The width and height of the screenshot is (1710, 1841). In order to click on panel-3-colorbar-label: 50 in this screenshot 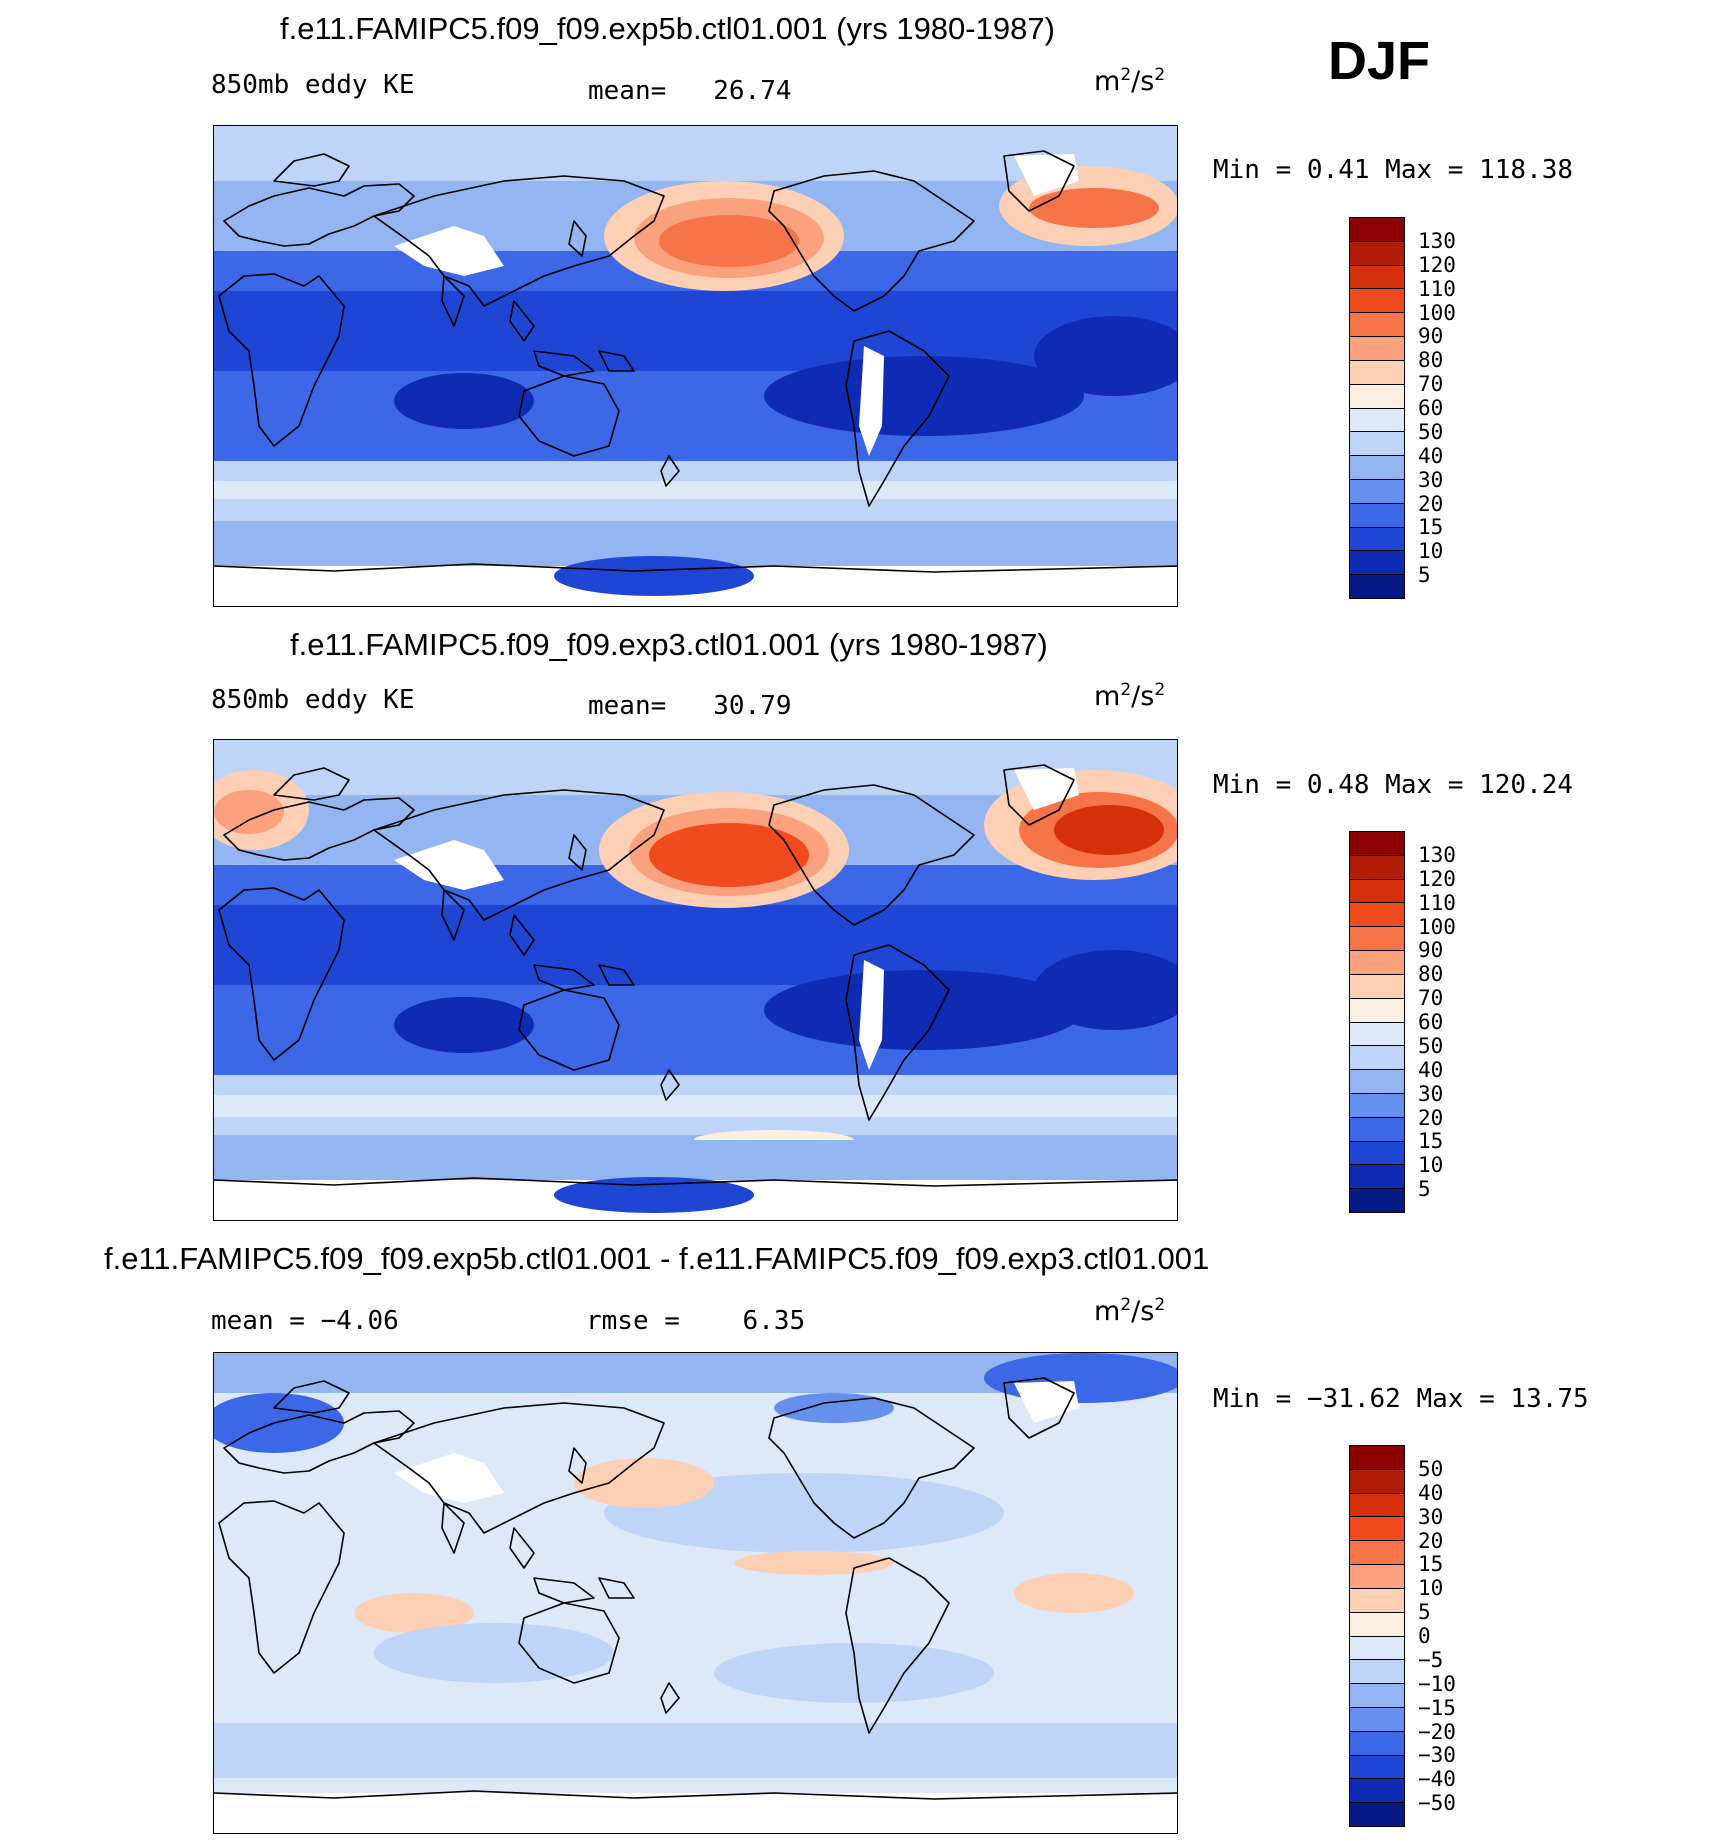, I will do `click(1431, 1468)`.